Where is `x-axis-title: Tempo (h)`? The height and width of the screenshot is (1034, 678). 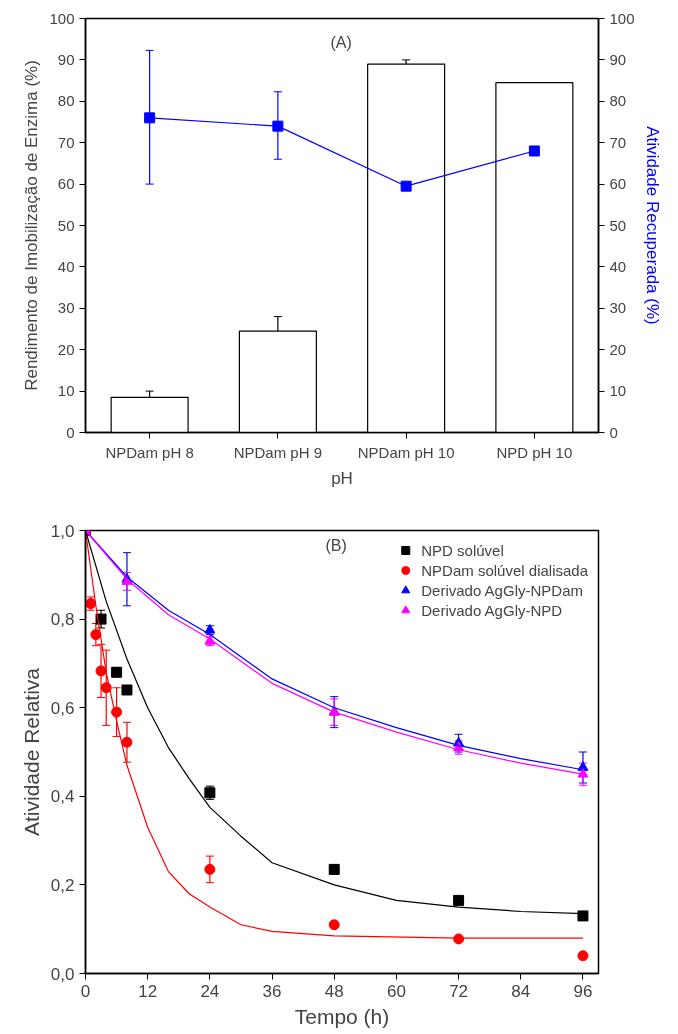
x-axis-title: Tempo (h) is located at coordinates (342, 1016).